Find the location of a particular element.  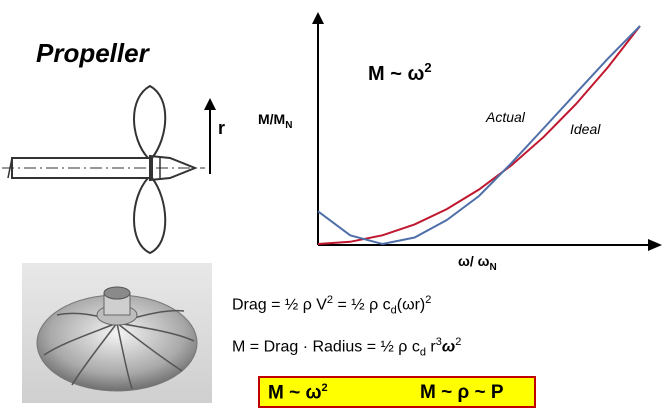

summary-left: M ~ ω2 is located at coordinates (298, 393).